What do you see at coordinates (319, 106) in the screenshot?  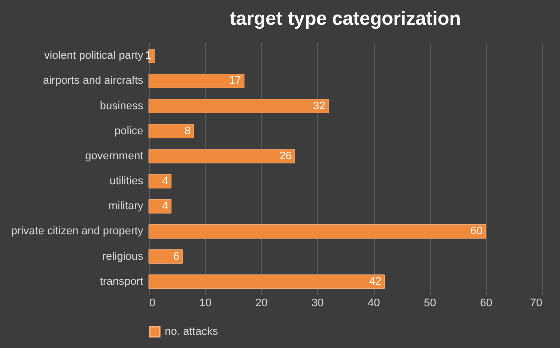 I see `data-label: 32` at bounding box center [319, 106].